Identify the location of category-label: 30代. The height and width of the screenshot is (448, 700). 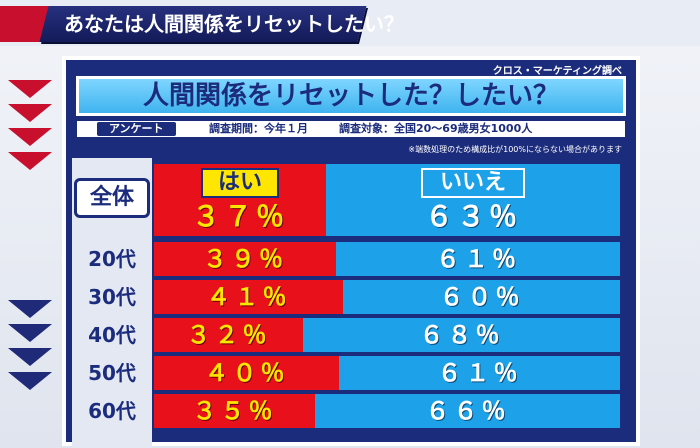
(112, 297).